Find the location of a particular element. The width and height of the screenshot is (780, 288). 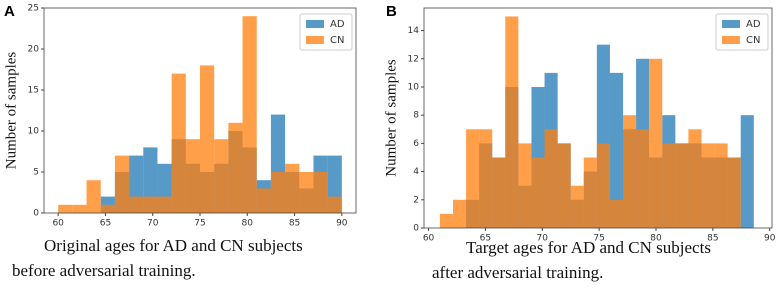

y-tick-label: 6 is located at coordinates (416, 144).